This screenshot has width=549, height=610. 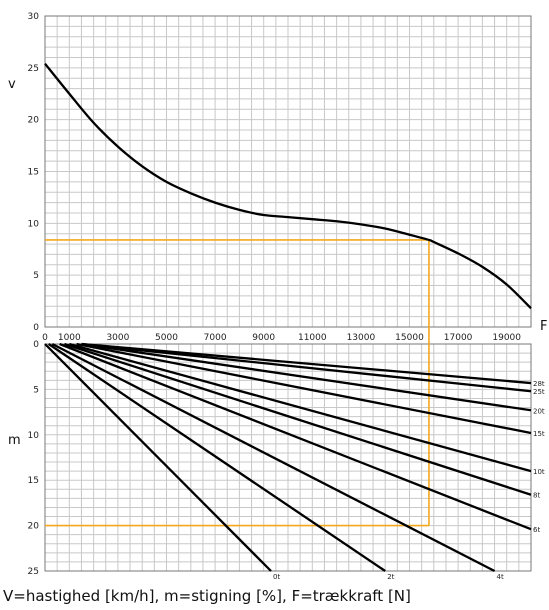 What do you see at coordinates (539, 384) in the screenshot?
I see `series-label-28t: 28t` at bounding box center [539, 384].